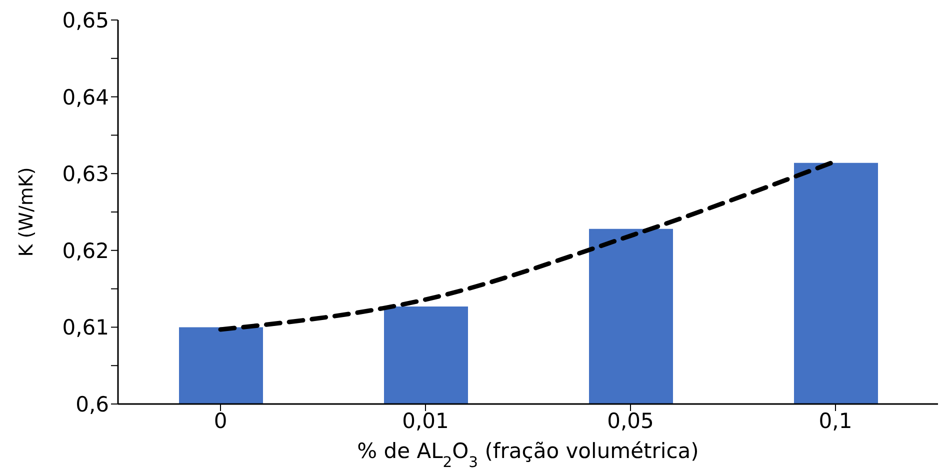  Describe the element at coordinates (85, 250) in the screenshot. I see `y-tick-label: 0,62` at that location.